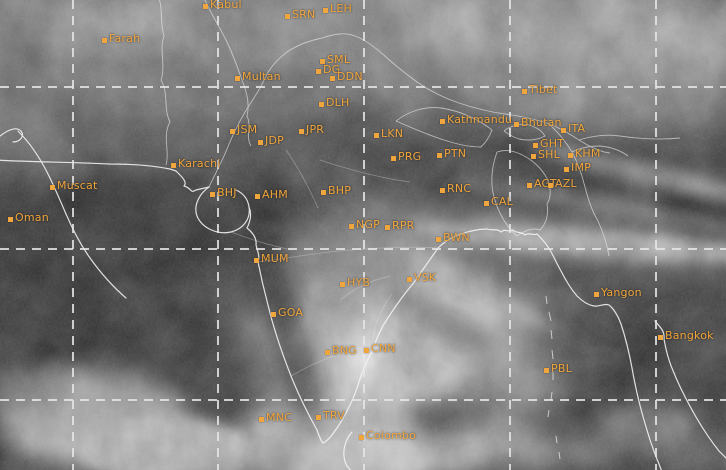 Image resolution: width=726 pixels, height=470 pixels. I want to click on city-label-oman: Oman, so click(28, 217).